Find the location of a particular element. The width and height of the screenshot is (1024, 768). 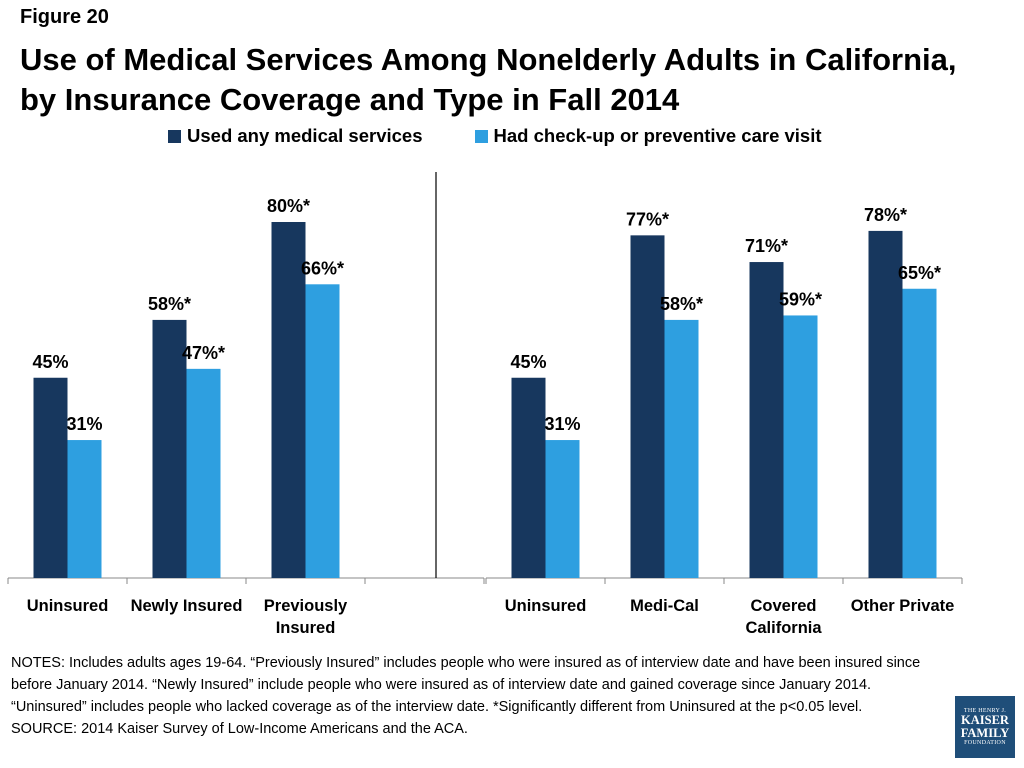

legend-item-checkup: Had check-up or preventive care visit is located at coordinates (648, 136).